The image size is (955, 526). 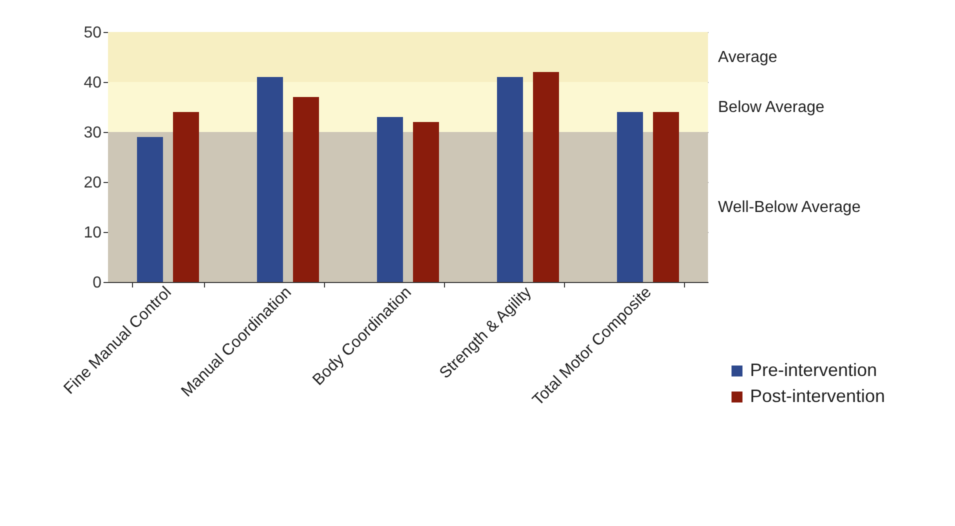 What do you see at coordinates (97, 283) in the screenshot?
I see `y-tick-label: 0` at bounding box center [97, 283].